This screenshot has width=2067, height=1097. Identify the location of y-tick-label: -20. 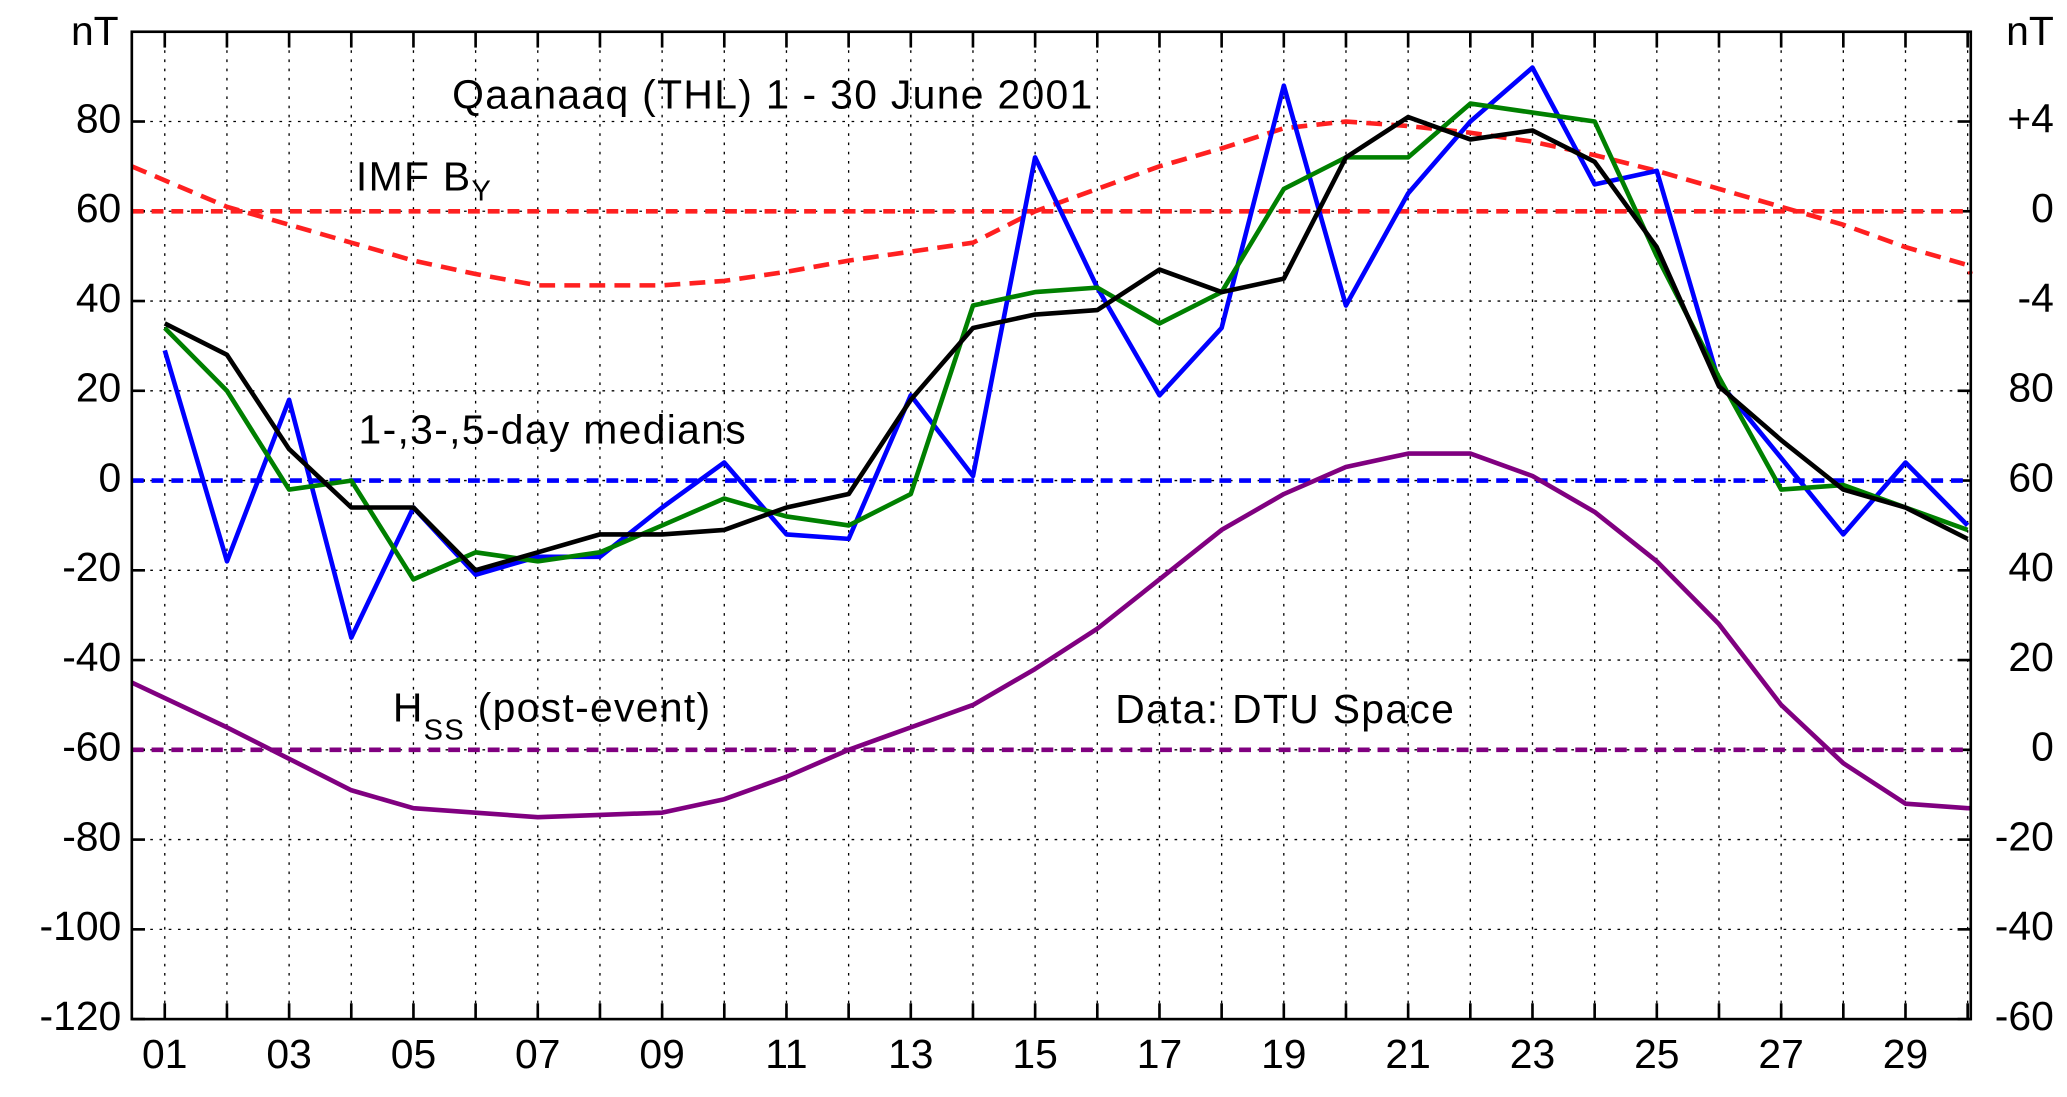
(91, 567).